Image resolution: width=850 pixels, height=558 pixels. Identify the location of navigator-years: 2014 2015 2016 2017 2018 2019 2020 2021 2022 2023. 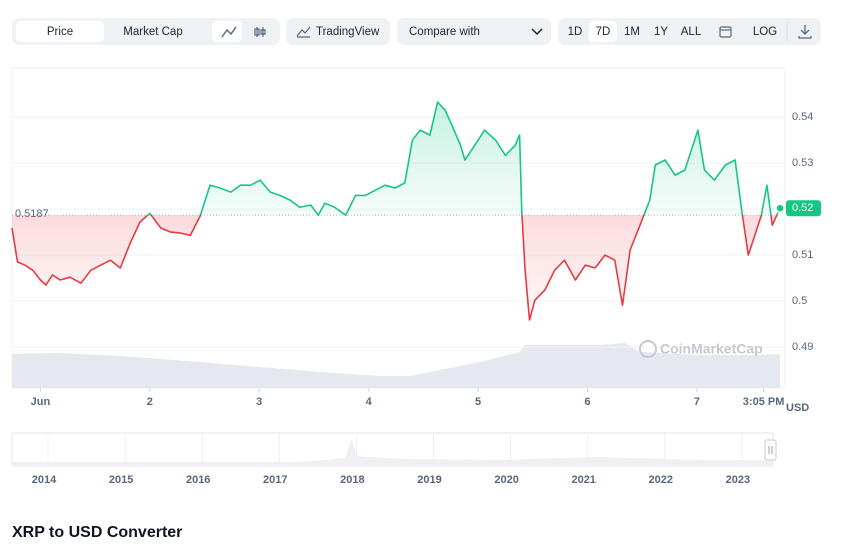
(391, 459).